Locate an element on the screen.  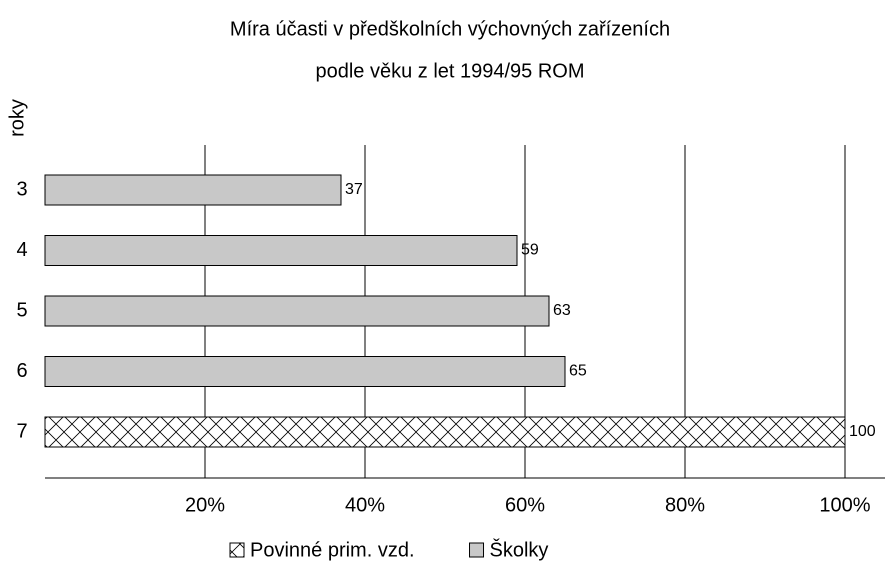
x-tick-label: 80% is located at coordinates (685, 505).